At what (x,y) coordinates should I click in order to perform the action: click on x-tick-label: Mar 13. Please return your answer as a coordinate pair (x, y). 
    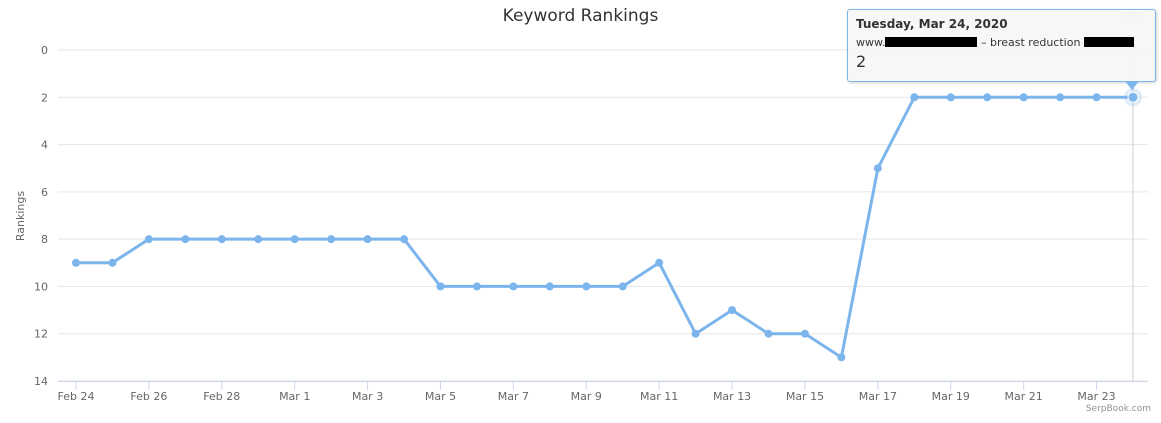
    Looking at the image, I should click on (732, 396).